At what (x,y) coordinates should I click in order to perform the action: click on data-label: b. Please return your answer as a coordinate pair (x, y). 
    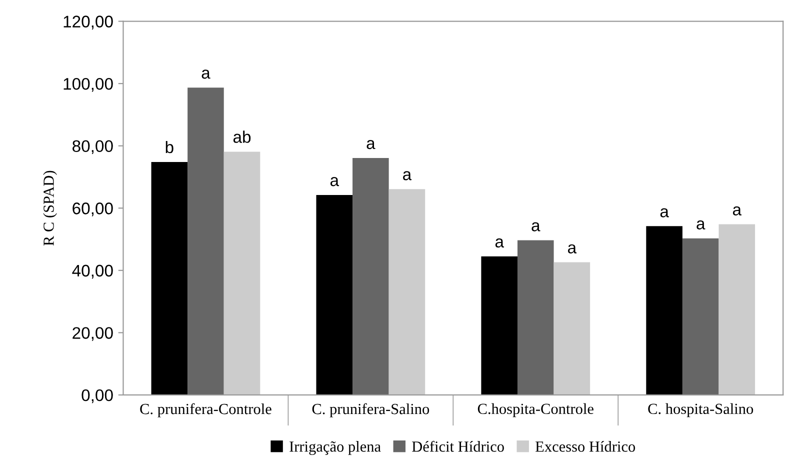
    Looking at the image, I should click on (170, 147).